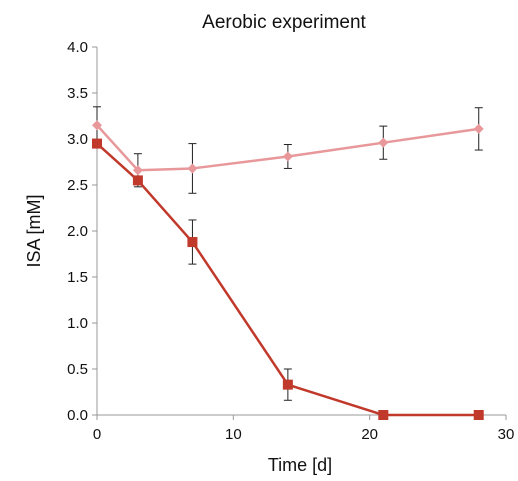 The width and height of the screenshot is (518, 481). What do you see at coordinates (77, 139) in the screenshot?
I see `y-tick-label: 3.0` at bounding box center [77, 139].